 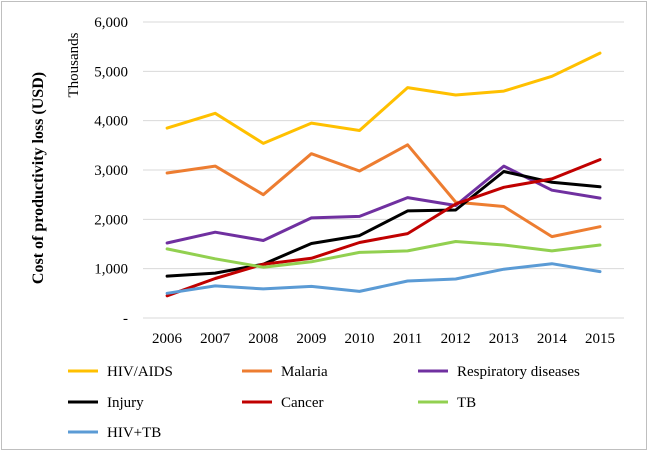 I want to click on series-line-hiv-tb, so click(x=383, y=278).